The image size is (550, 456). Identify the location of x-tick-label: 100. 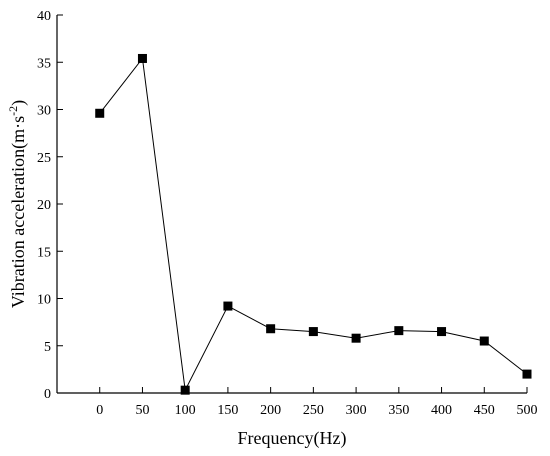
(185, 410).